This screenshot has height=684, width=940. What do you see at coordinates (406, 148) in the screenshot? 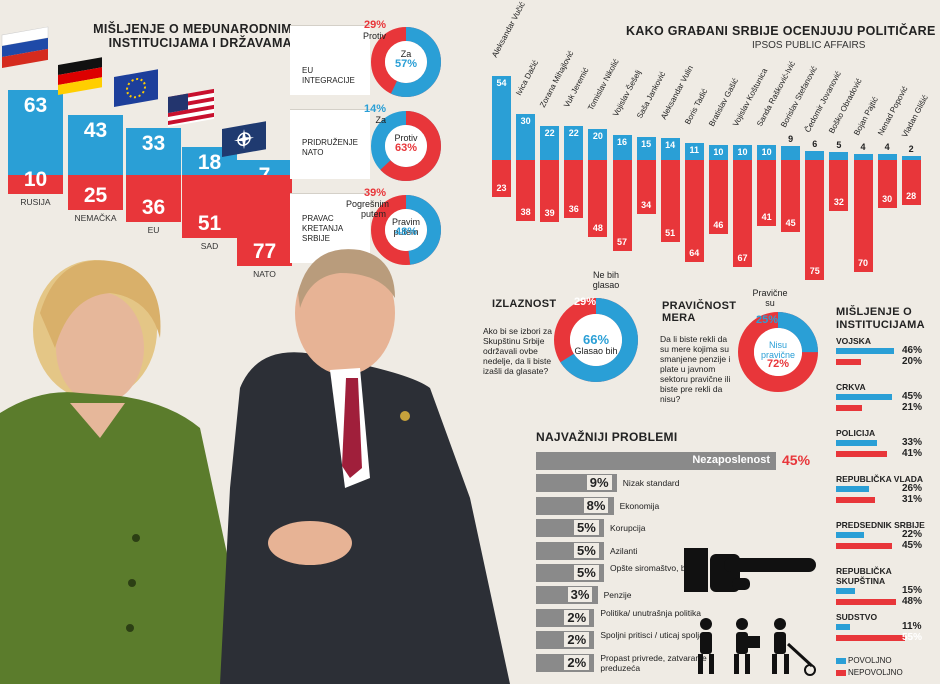
I see `donut-inner-value: 63%` at bounding box center [406, 148].